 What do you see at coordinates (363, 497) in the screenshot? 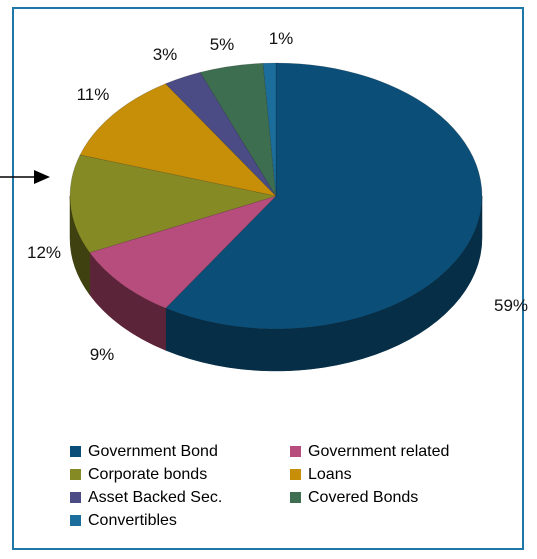
I see `legend-label: Covered Bonds` at bounding box center [363, 497].